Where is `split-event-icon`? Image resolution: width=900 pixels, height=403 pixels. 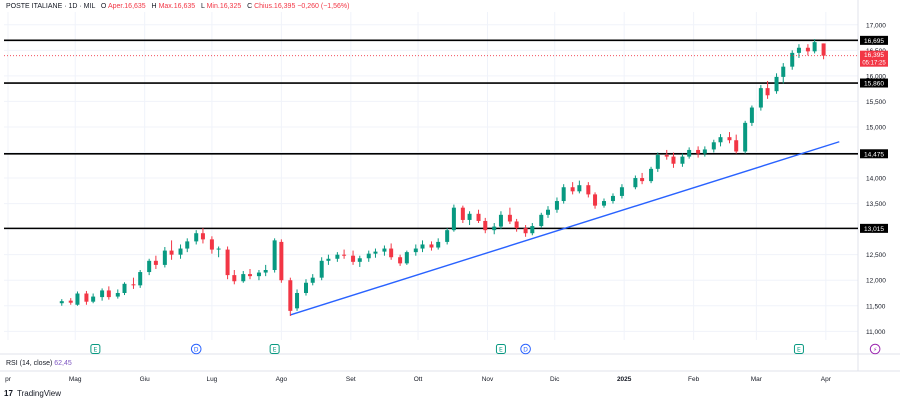
split-event-icon is located at coordinates (875, 349).